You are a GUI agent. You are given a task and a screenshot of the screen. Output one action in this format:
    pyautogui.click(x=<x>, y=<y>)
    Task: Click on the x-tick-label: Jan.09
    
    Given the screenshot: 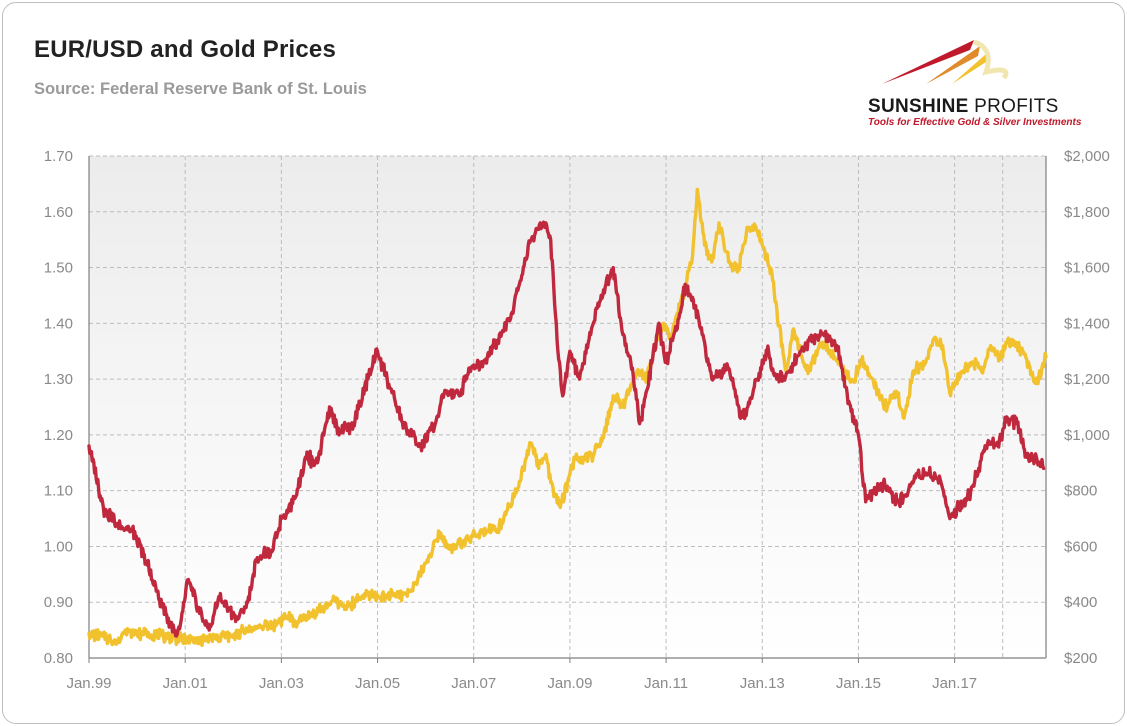 What is the action you would take?
    pyautogui.click(x=569, y=683)
    